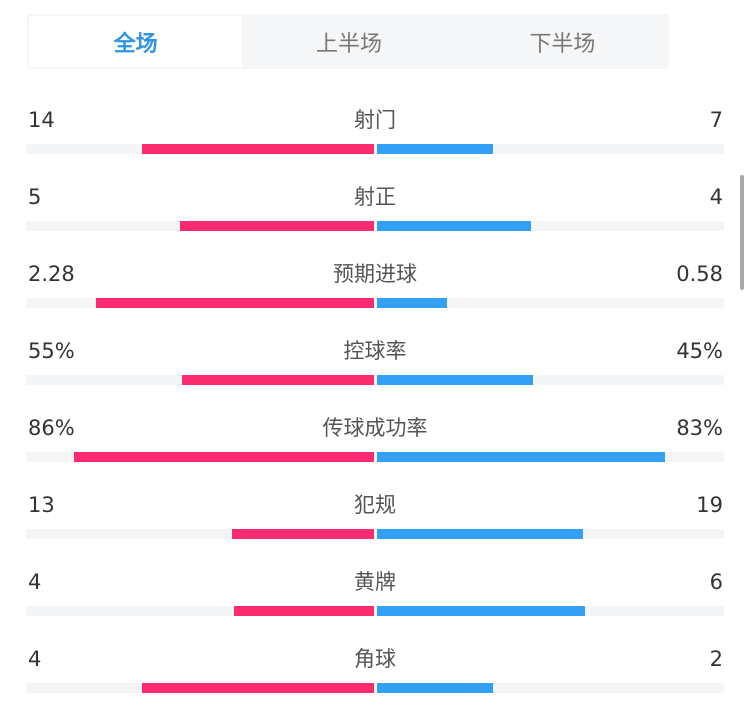  Describe the element at coordinates (375, 364) in the screenshot. I see `stat-row-possession: 55% 控球率 45%` at that location.